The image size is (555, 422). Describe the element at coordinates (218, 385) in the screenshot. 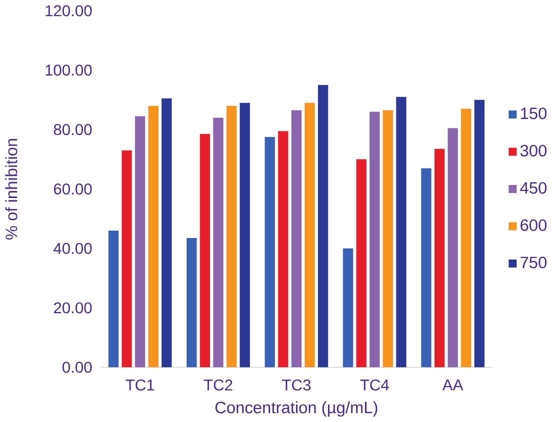

I see `x-tick-label: TC2` at that location.